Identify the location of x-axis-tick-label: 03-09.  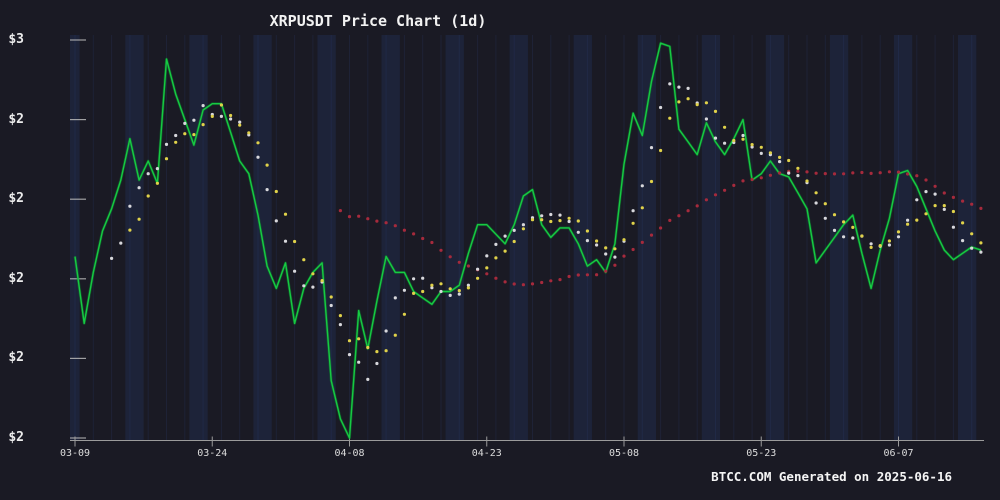
(75, 453).